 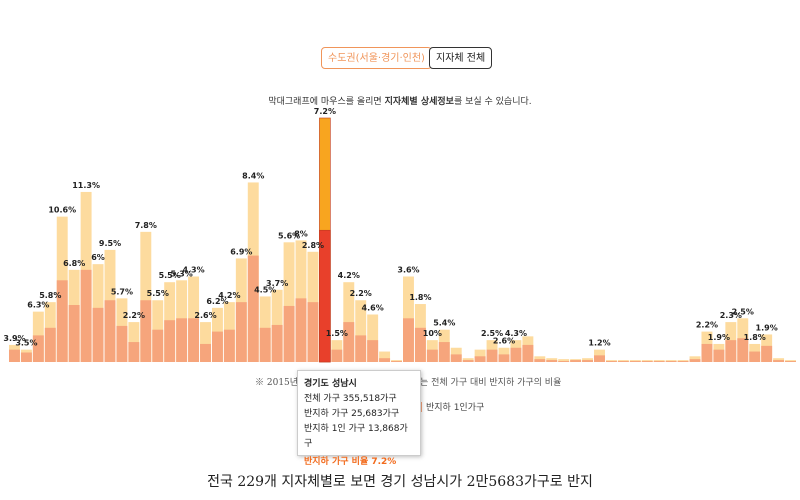 I want to click on tooltip-line: 전체 가구 355,518가구, so click(x=350, y=399).